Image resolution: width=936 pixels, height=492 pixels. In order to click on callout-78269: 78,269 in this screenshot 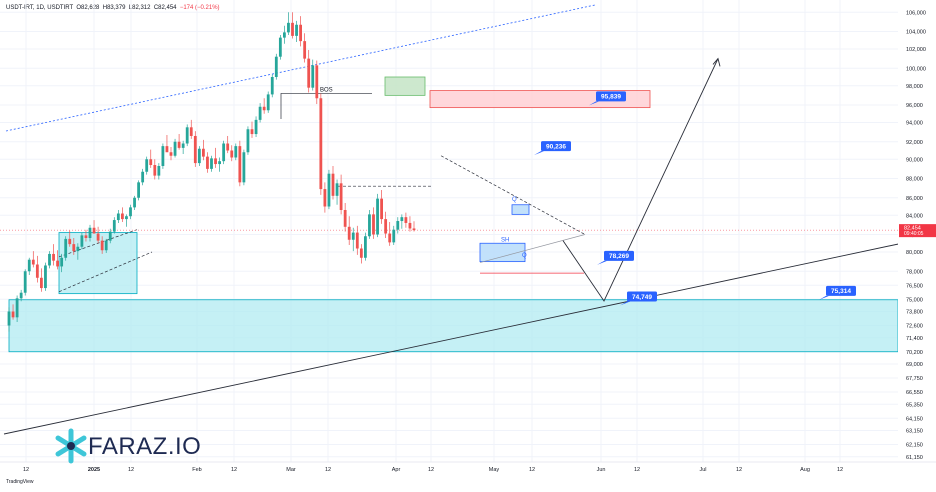, I will do `click(619, 256)`.